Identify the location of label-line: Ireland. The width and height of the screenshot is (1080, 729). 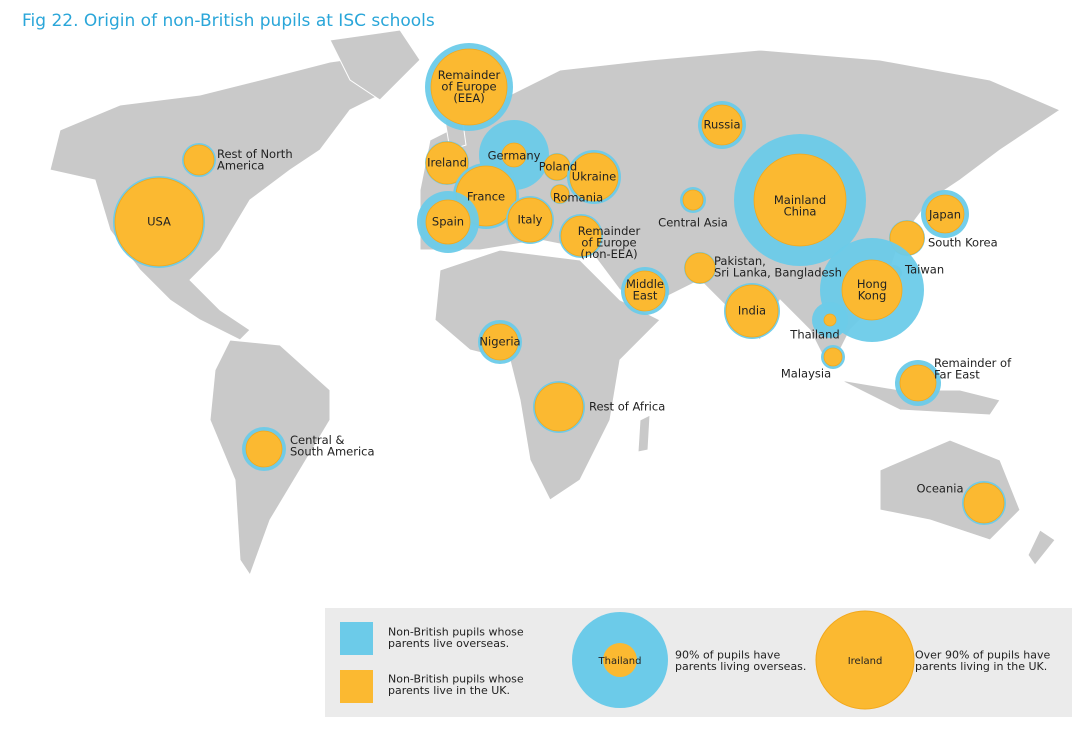
(447, 163).